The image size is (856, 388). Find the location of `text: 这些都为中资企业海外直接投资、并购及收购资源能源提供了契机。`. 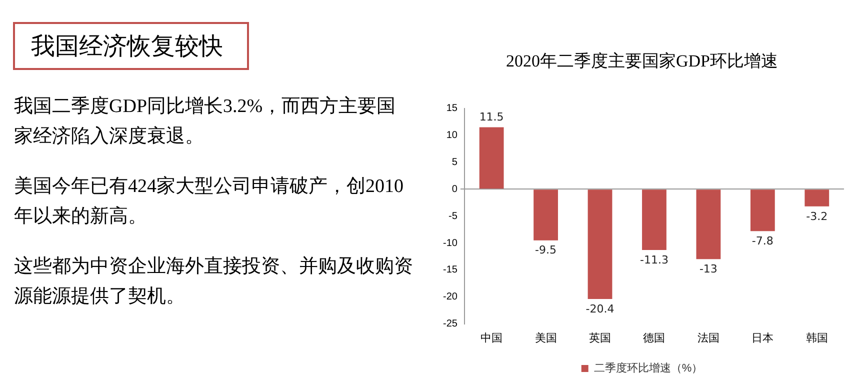

text: 这些都为中资企业海外直接投资、并购及收购资源能源提供了契机。 is located at coordinates (214, 282).